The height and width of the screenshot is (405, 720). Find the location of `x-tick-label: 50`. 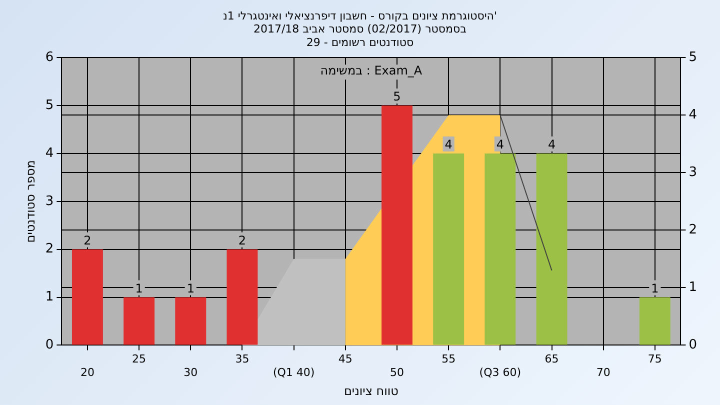

x-tick-label: 50 is located at coordinates (397, 372).